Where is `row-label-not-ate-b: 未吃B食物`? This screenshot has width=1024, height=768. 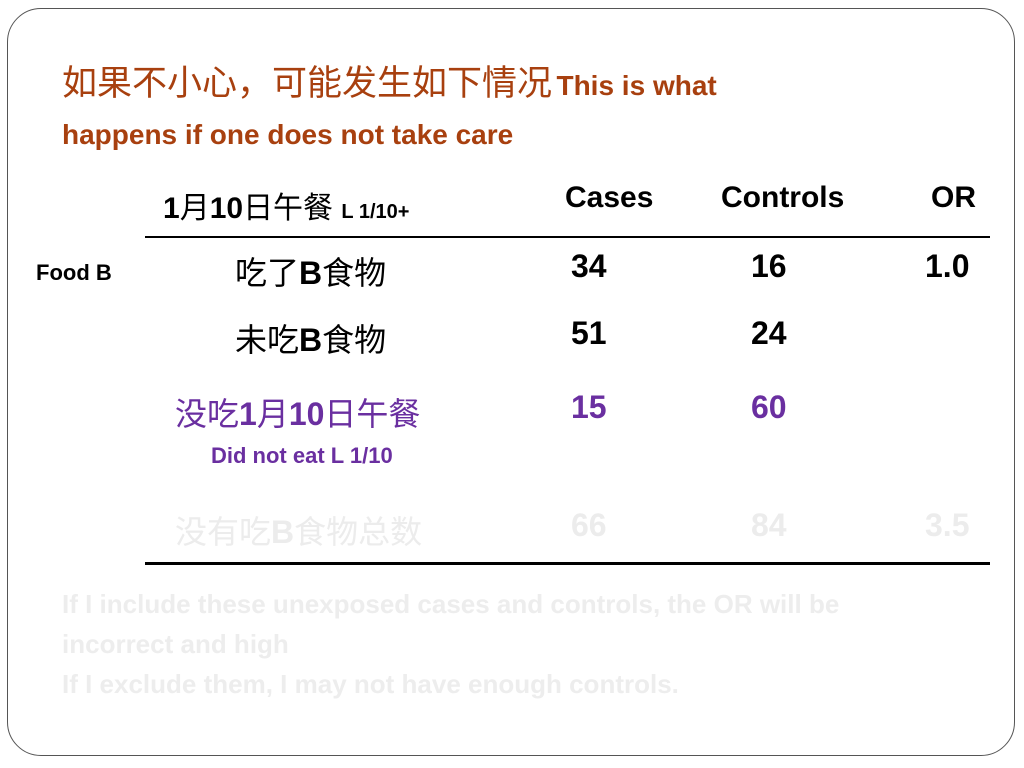
row-label-not-ate-b: 未吃B食物 is located at coordinates (310, 338).